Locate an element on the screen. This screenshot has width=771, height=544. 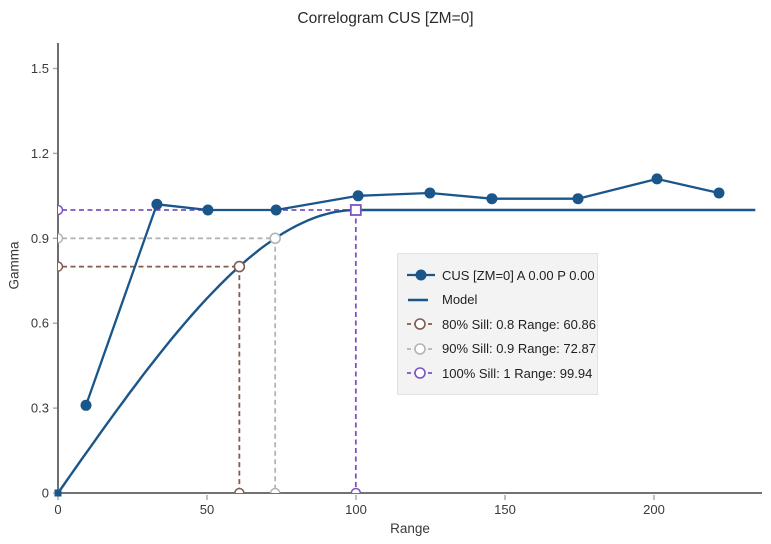
x-axis-title: Range is located at coordinates (410, 528).